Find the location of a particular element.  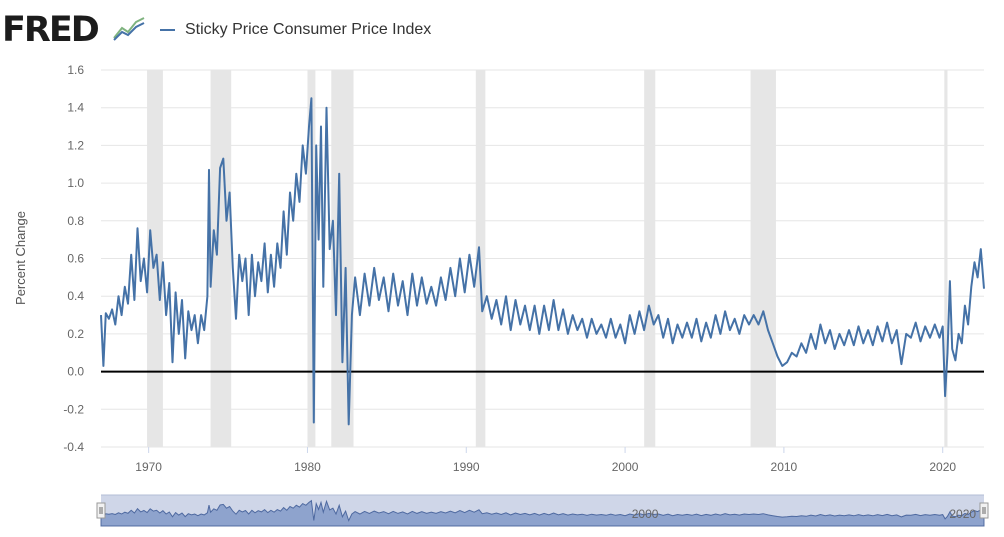

y-tick-label: 1.6 is located at coordinates (75, 70).